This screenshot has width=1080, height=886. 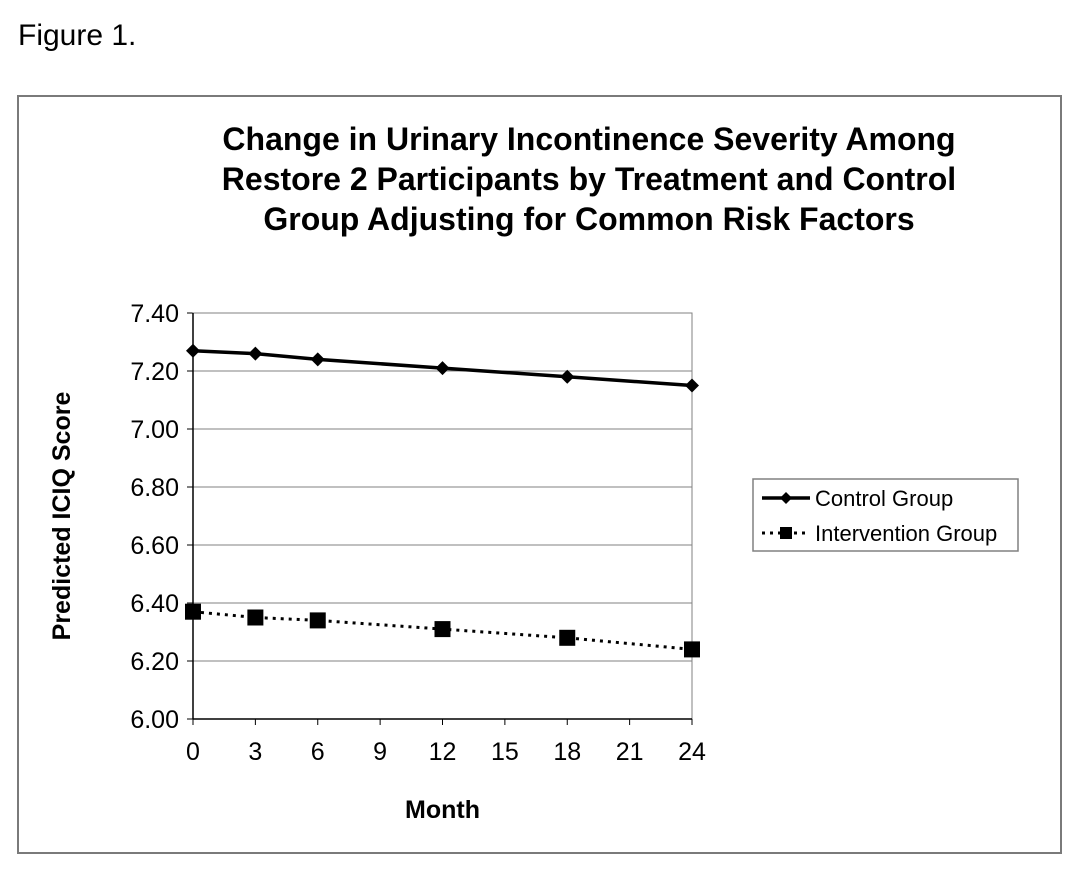 I want to click on x-tick-label: 24, so click(x=692, y=752).